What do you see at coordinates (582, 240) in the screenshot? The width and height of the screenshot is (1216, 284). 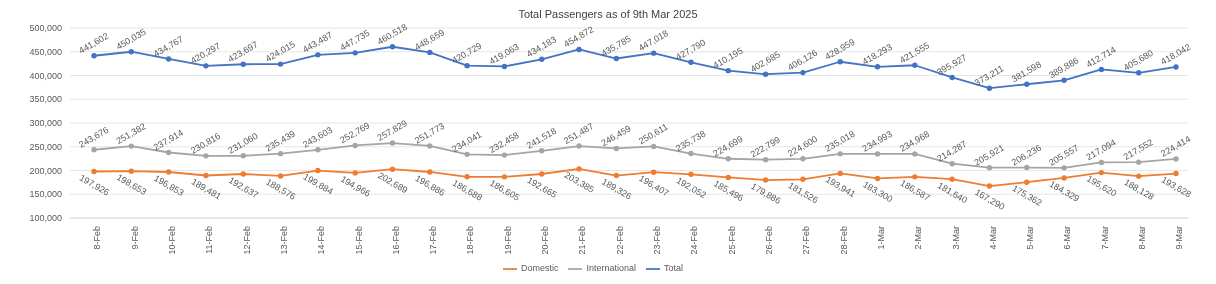 I see `x-tick-label: 21-Feb` at bounding box center [582, 240].